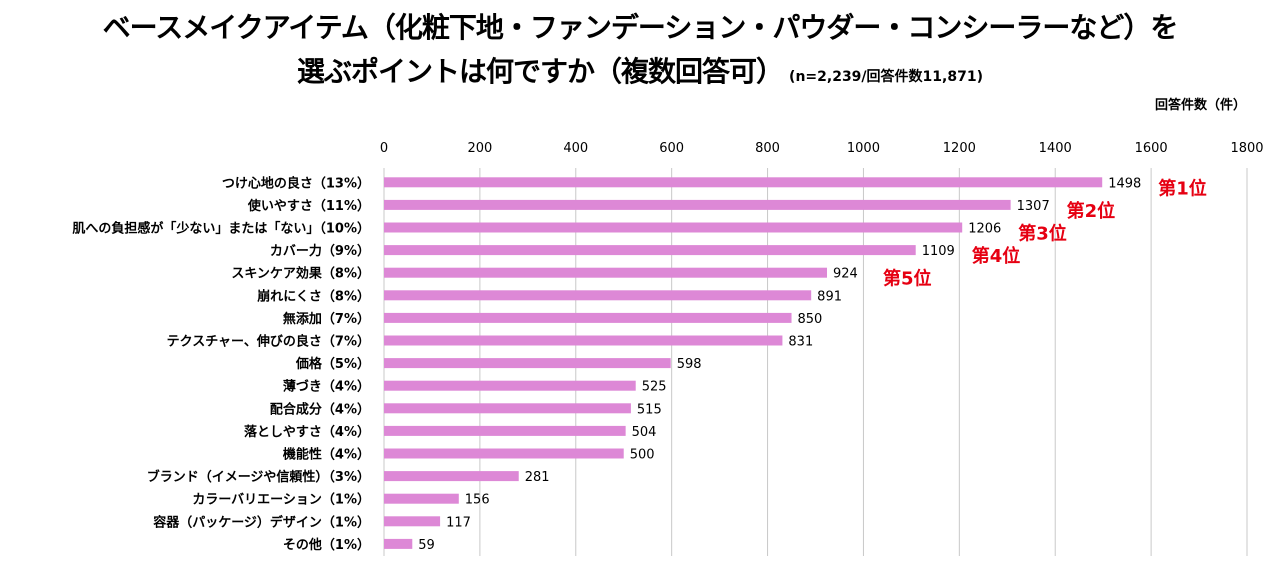 This screenshot has height=574, width=1280. What do you see at coordinates (537, 477) in the screenshot?
I see `data-label: 281` at bounding box center [537, 477].